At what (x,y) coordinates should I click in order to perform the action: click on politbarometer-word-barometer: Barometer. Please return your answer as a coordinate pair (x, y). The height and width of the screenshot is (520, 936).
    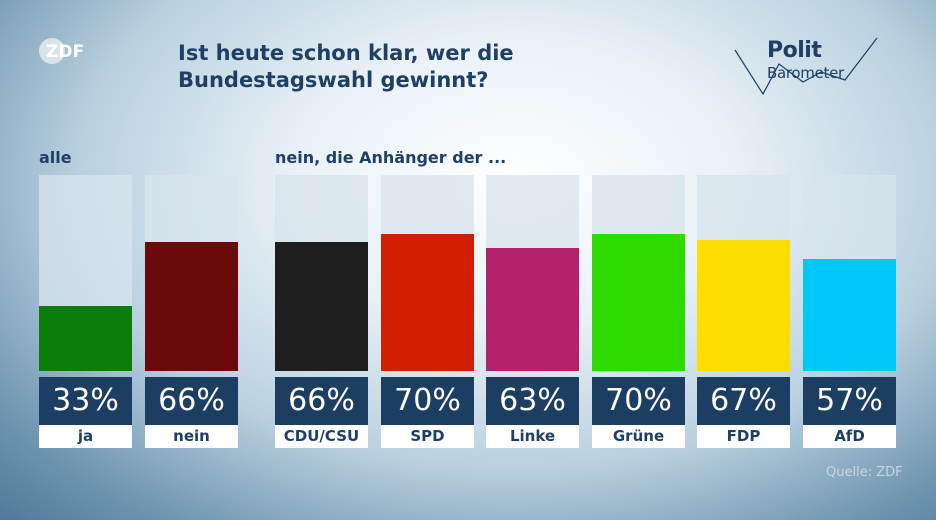
    Looking at the image, I should click on (805, 73).